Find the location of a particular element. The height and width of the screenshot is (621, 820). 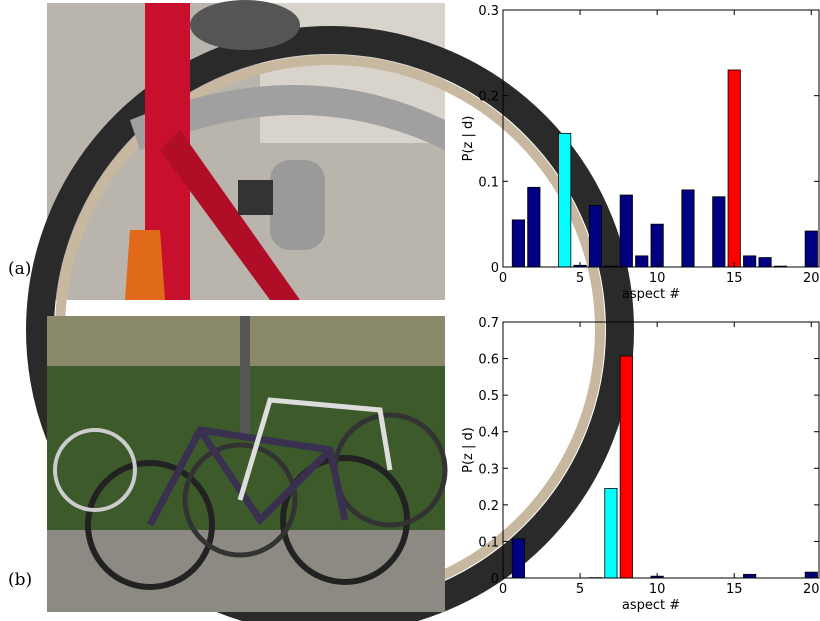

y-tick-label: 0.6 is located at coordinates (488, 360).